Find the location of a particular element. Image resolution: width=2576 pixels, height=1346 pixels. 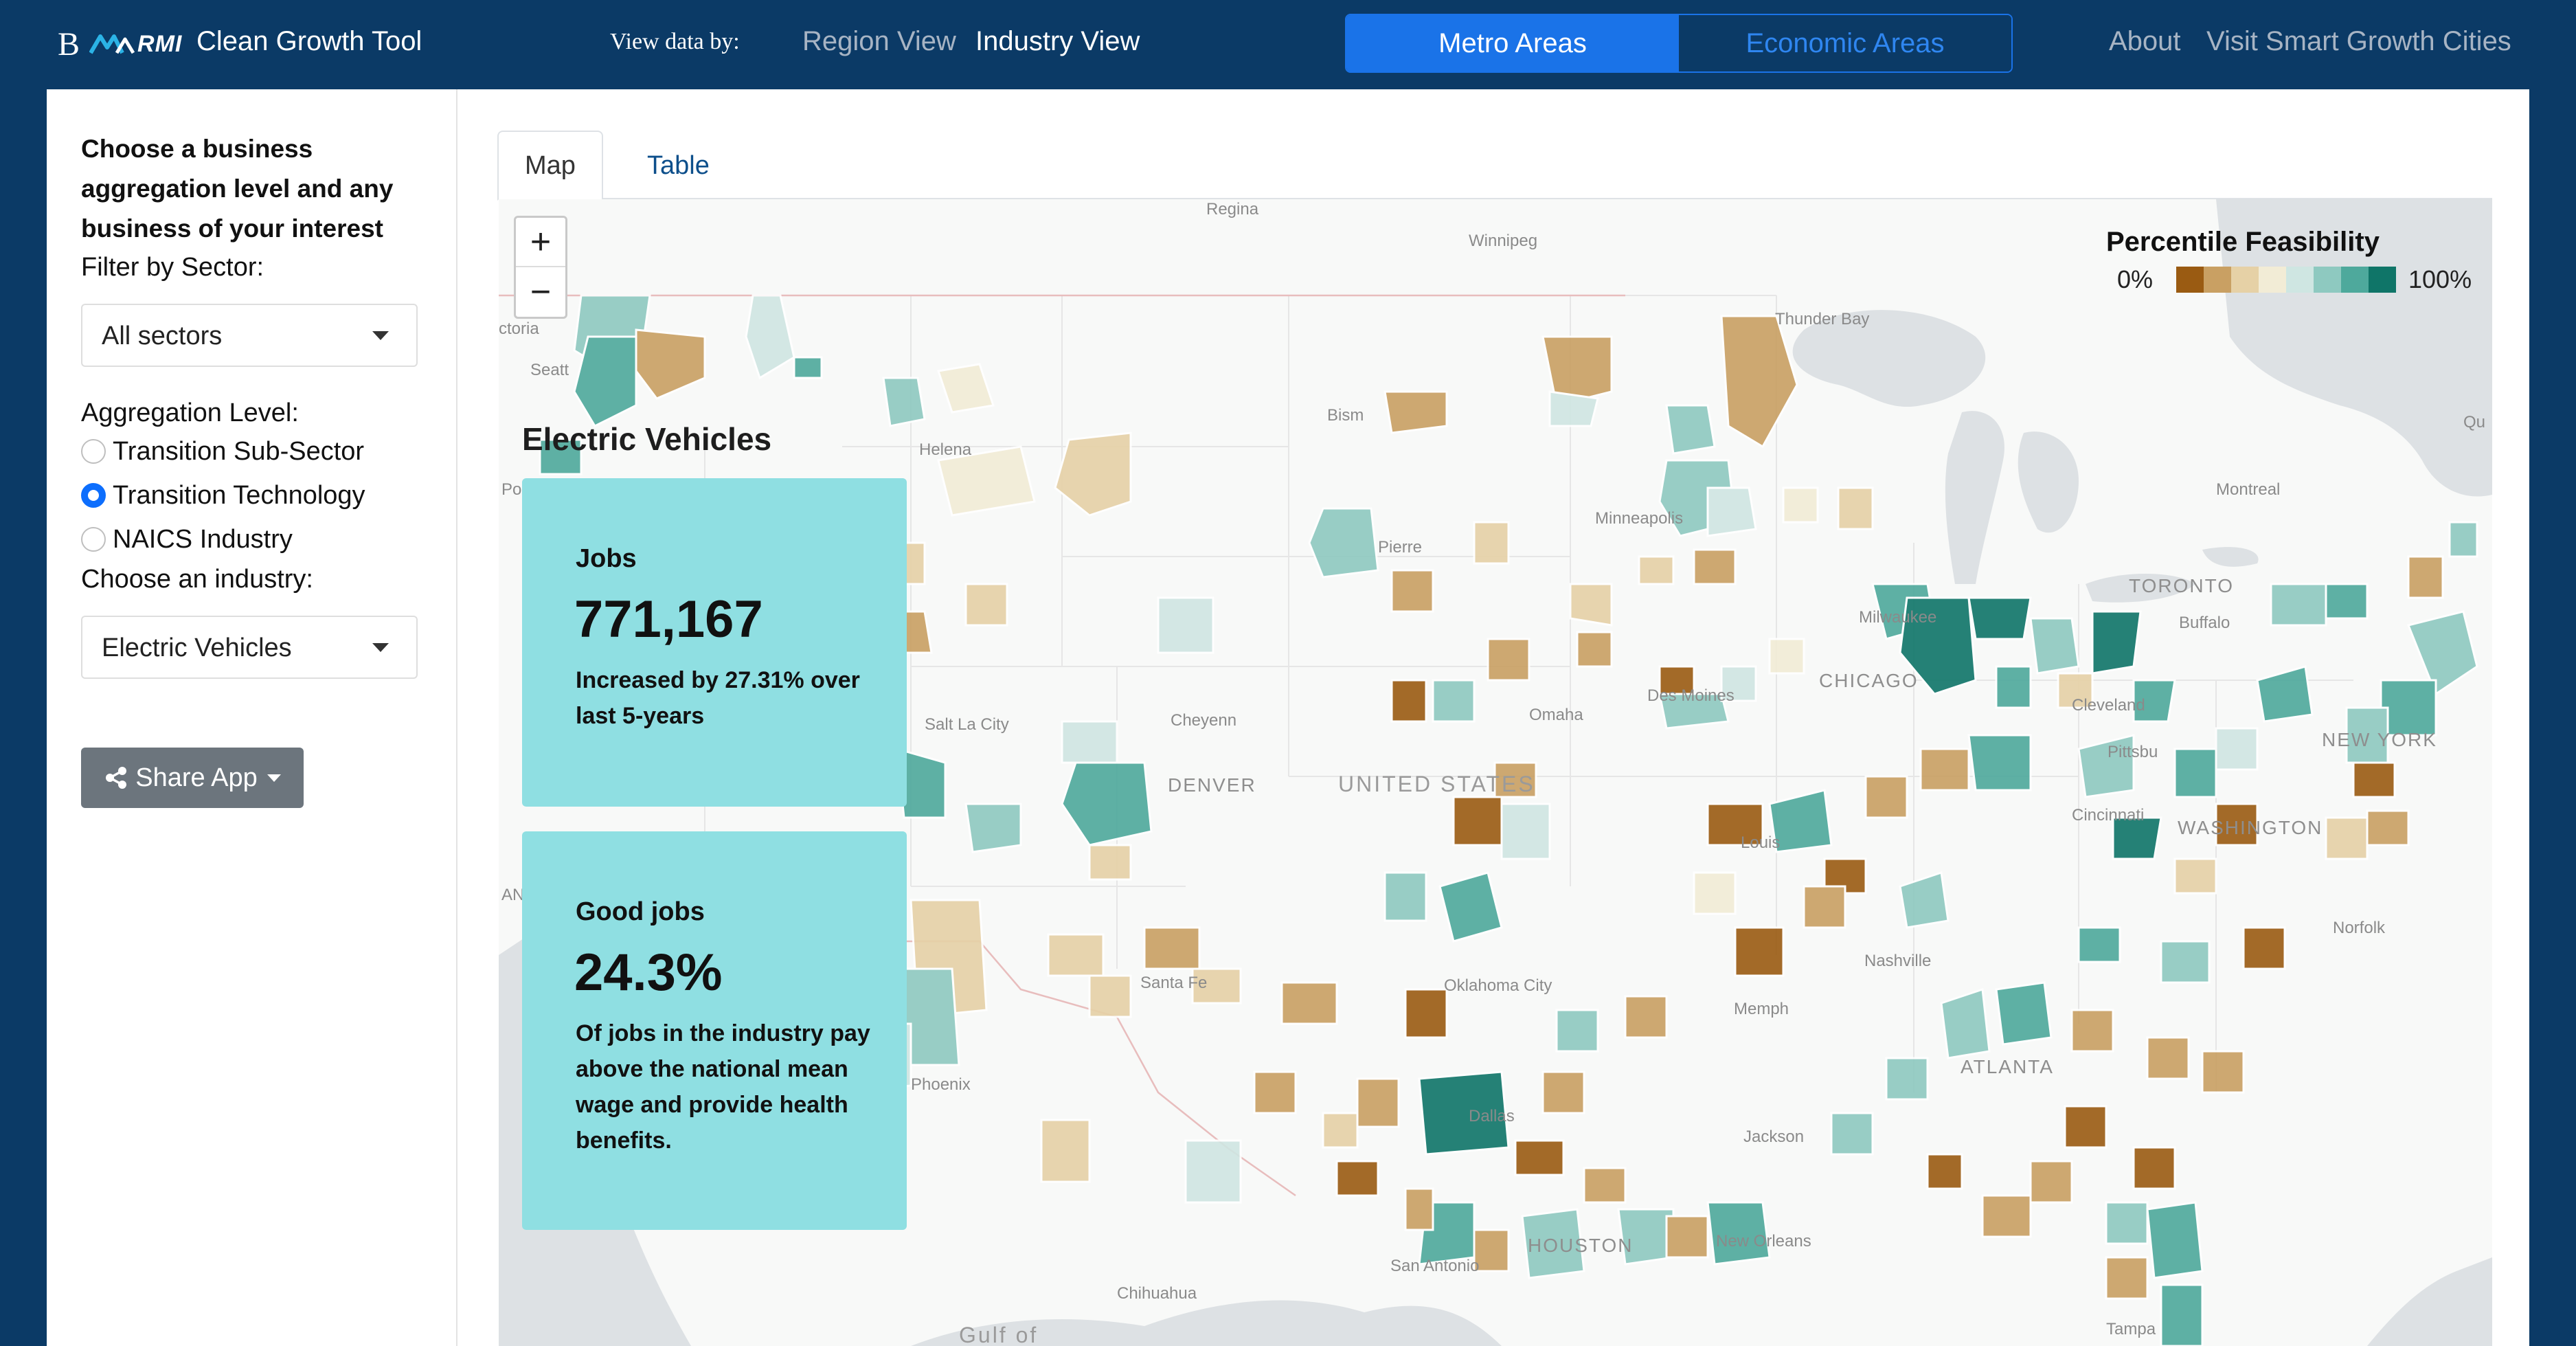

map-label: Cincinnati is located at coordinates (2108, 815).